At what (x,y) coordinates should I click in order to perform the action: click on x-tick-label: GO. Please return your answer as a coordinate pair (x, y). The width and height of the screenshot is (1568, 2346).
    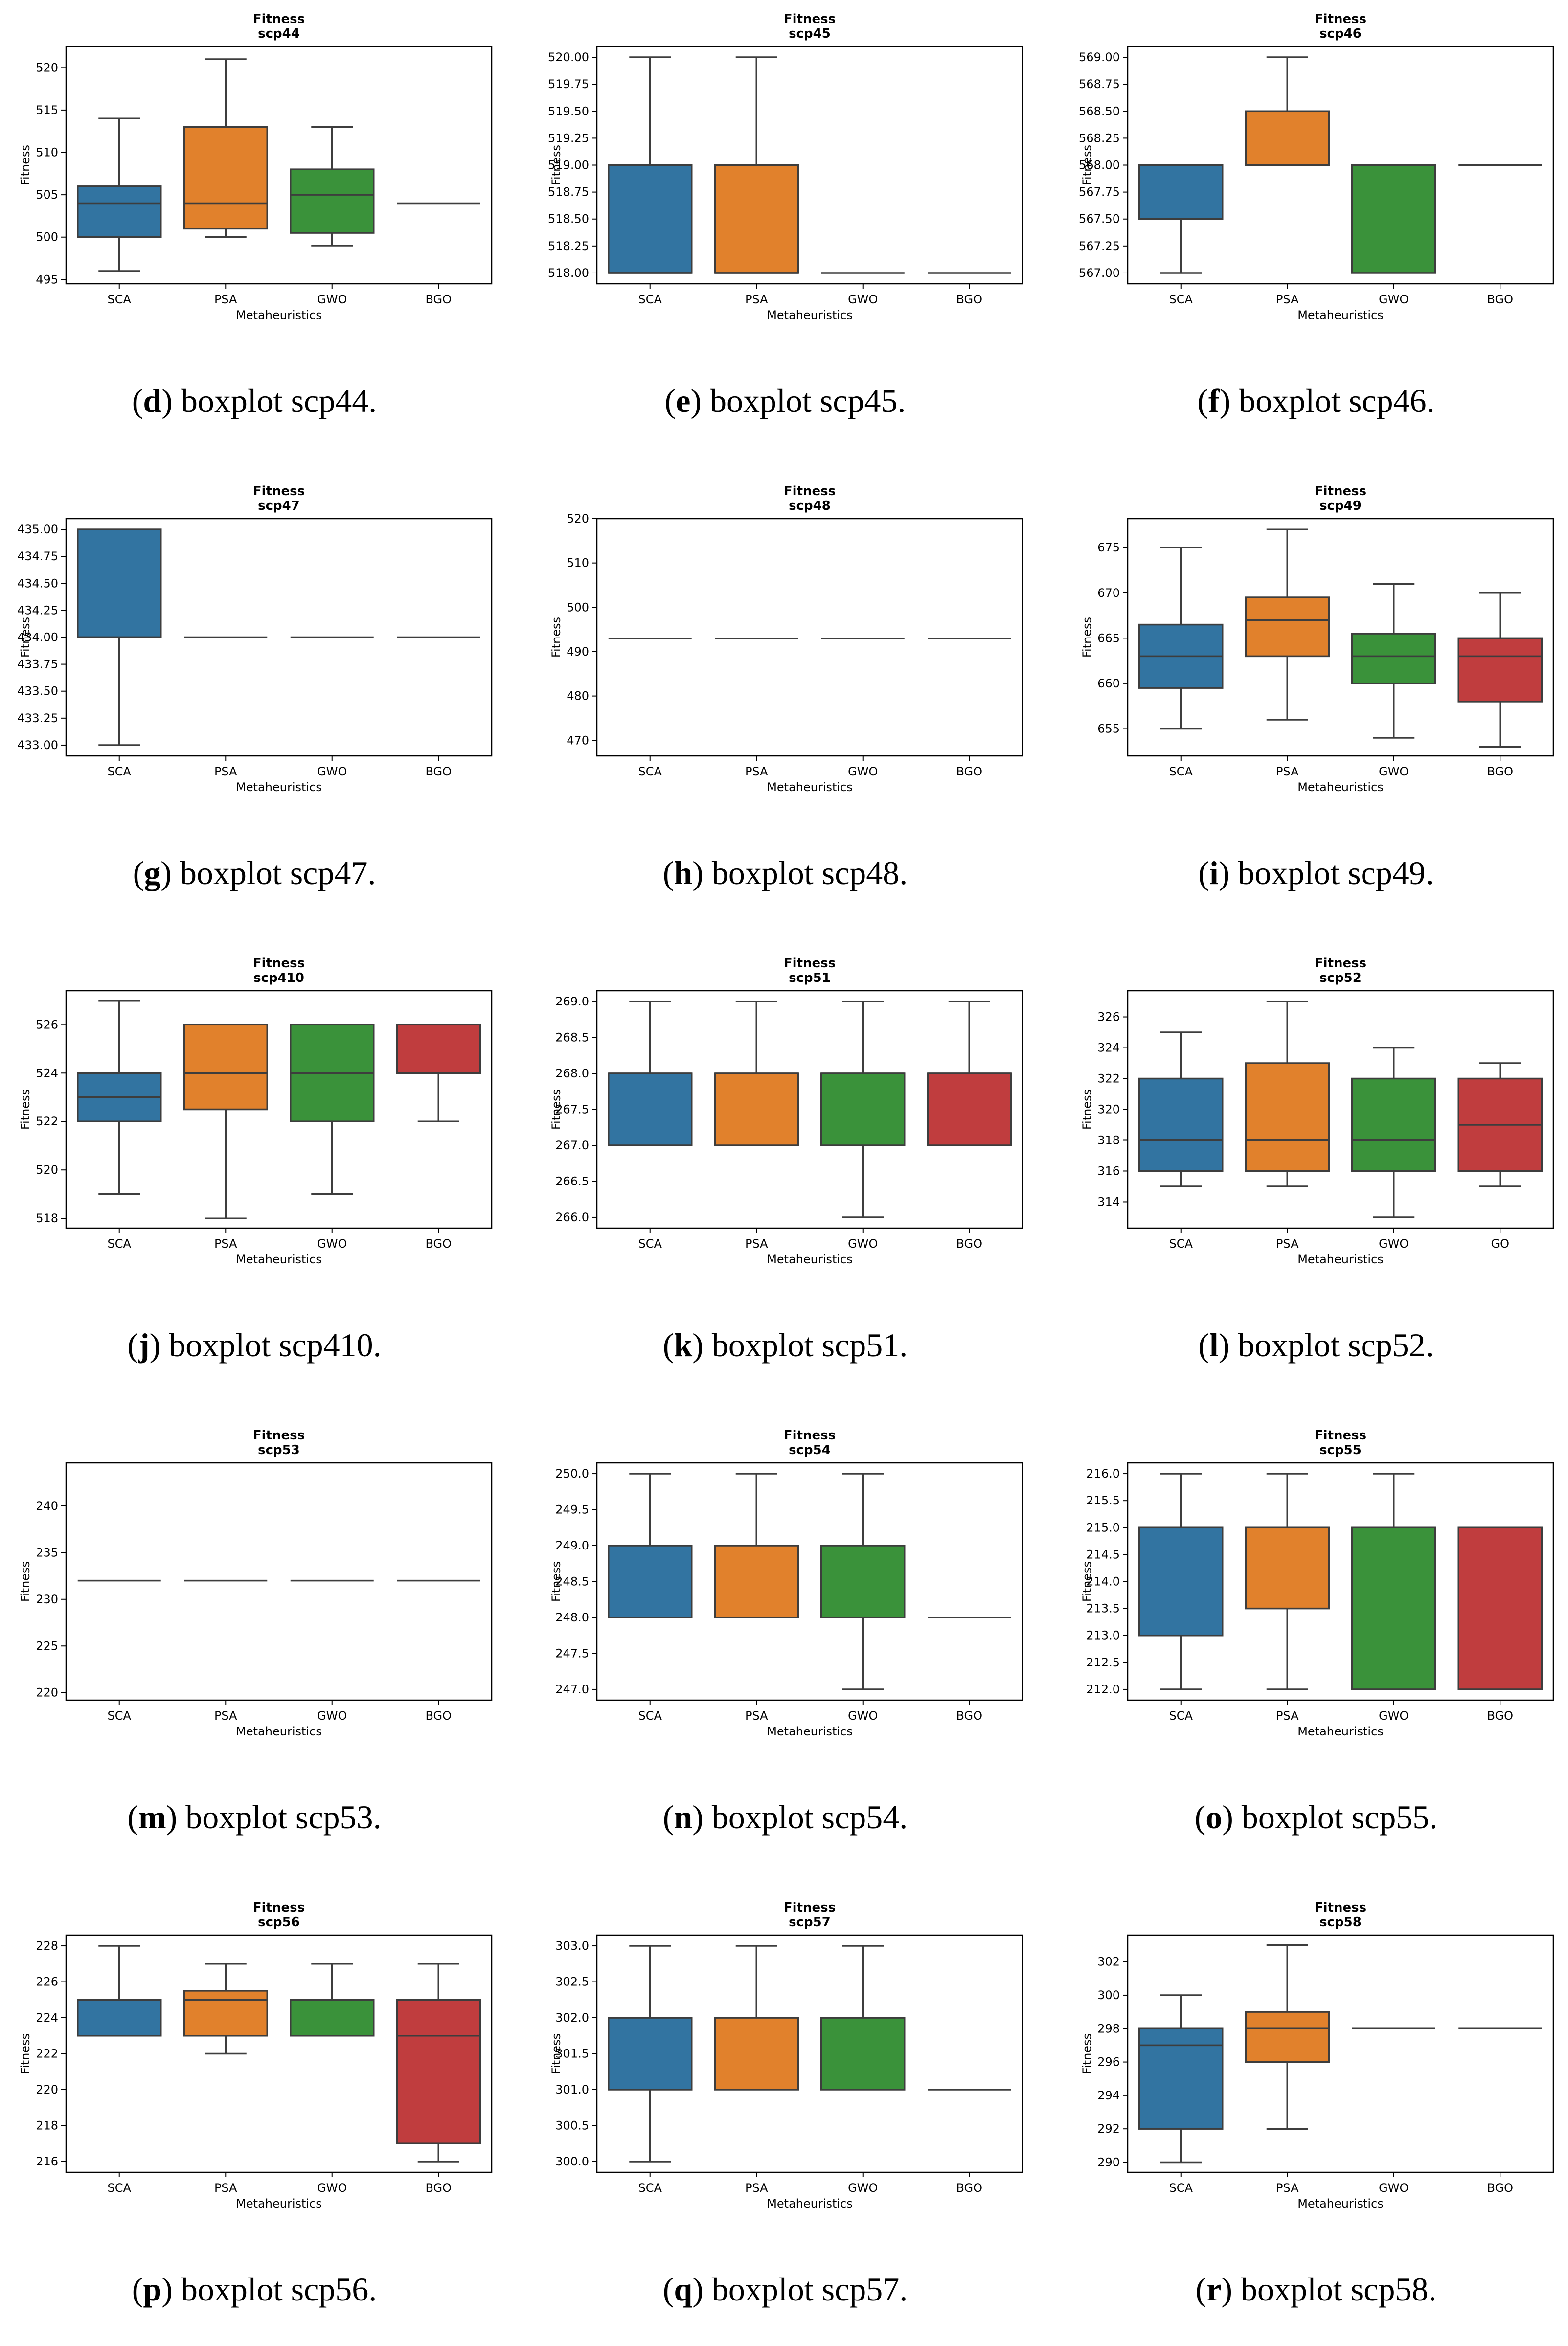
    Looking at the image, I should click on (1501, 1244).